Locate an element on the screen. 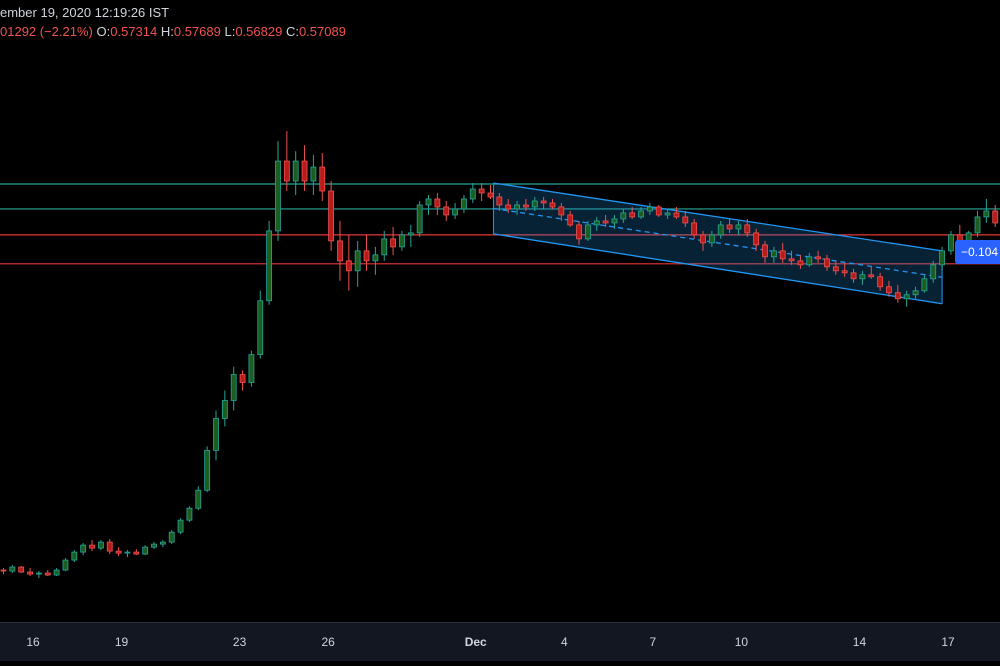  channel-upper-line is located at coordinates (718, 217).